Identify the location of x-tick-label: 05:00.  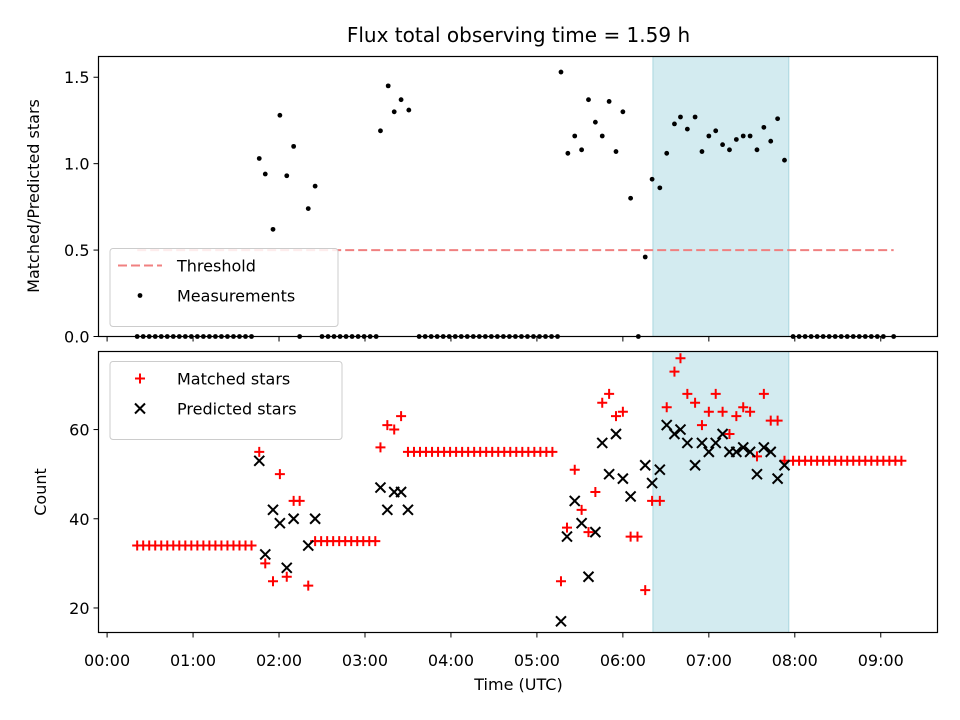
(537, 660).